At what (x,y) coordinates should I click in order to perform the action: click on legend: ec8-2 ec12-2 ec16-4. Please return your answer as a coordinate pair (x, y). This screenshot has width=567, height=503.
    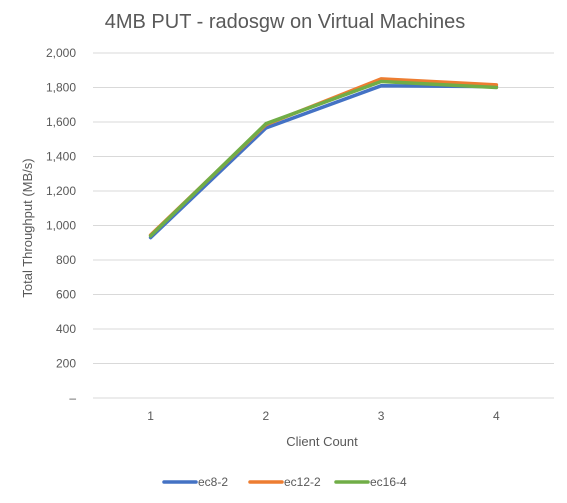
    Looking at the image, I should click on (284, 482).